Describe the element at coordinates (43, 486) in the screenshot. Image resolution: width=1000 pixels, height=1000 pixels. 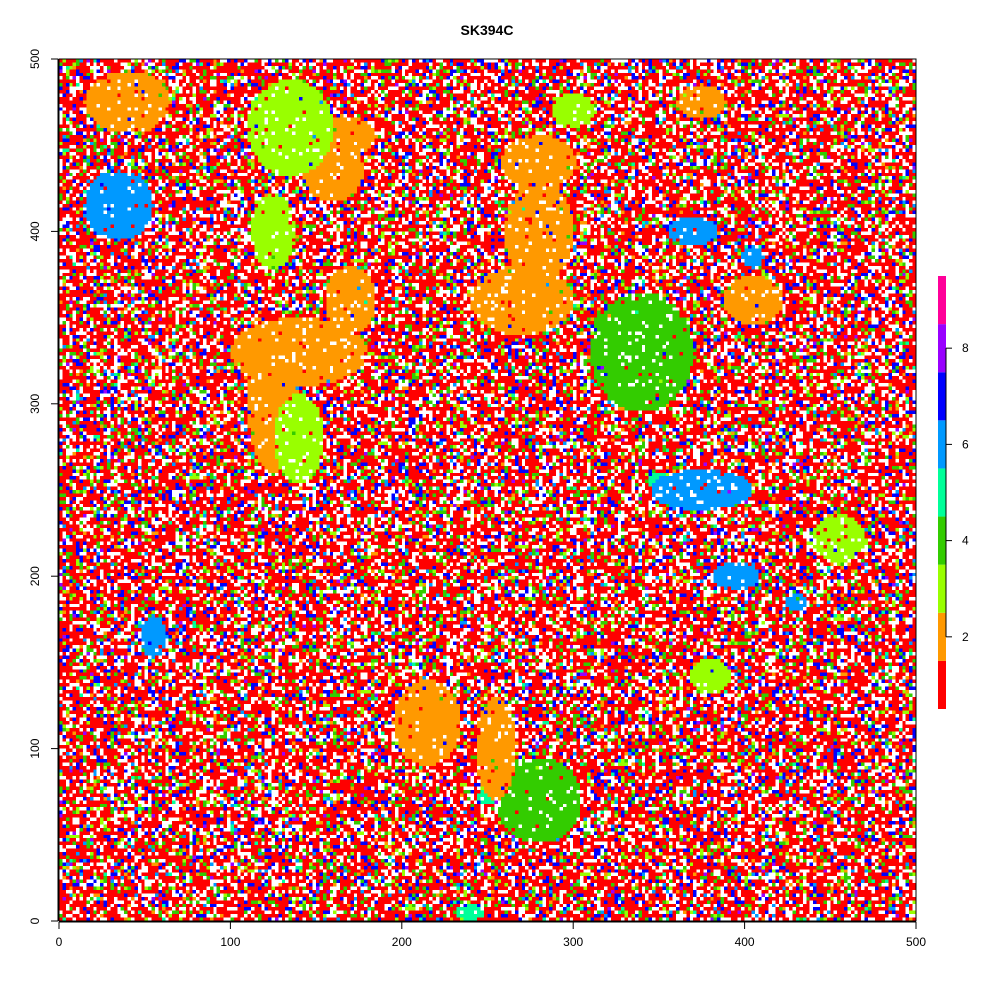
I see `y-axis: 0 100 200 300 400 500` at that location.